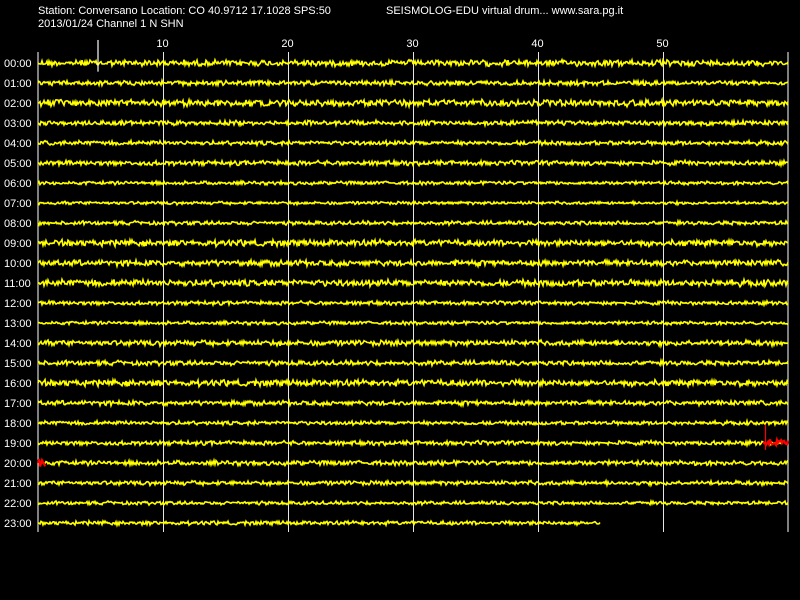 This screenshot has height=600, width=800. I want to click on x-tick-label-10: 10, so click(162, 44).